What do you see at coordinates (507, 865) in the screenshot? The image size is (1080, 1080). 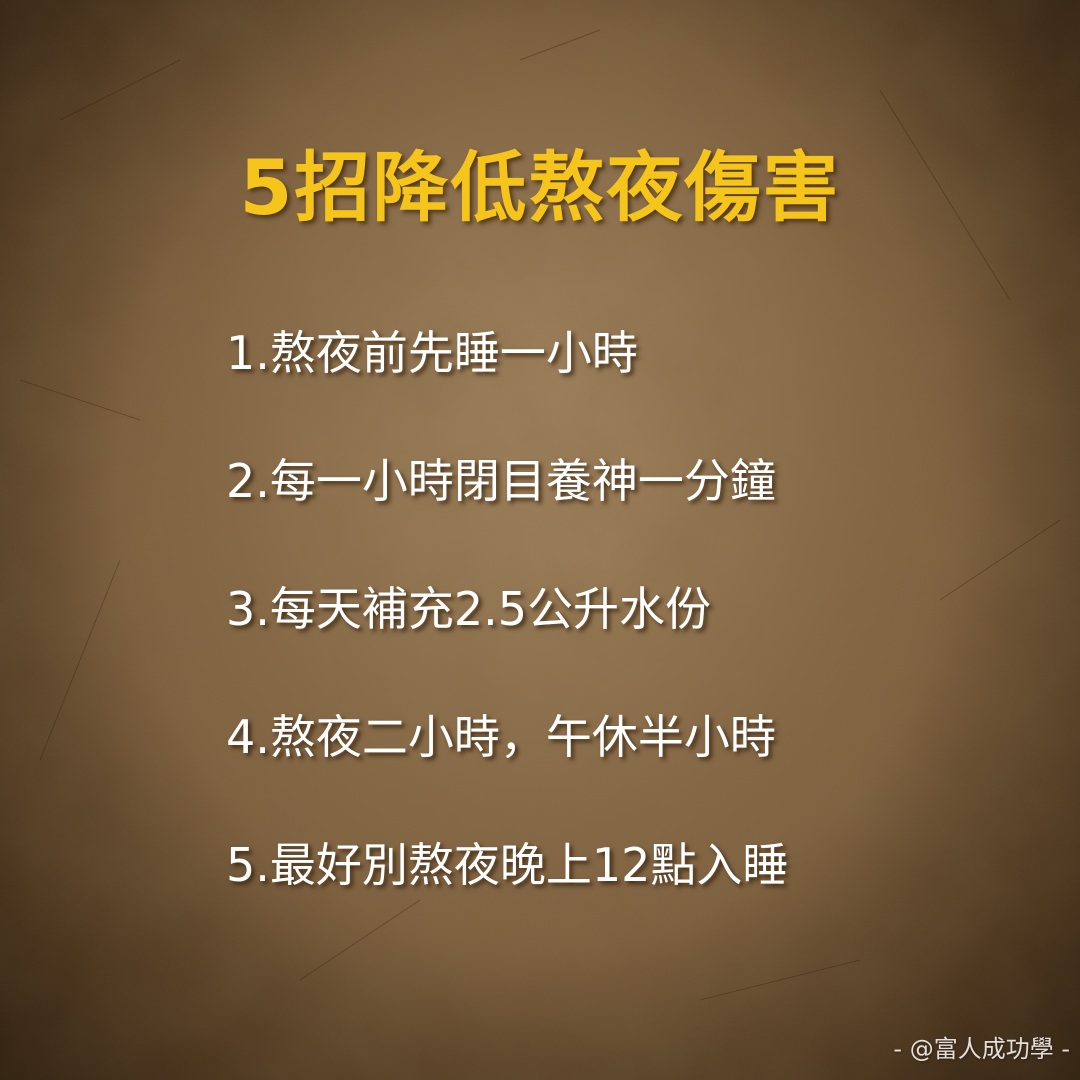 I see `tip-item-5: 5.最好別熬夜晚上12點入睡` at bounding box center [507, 865].